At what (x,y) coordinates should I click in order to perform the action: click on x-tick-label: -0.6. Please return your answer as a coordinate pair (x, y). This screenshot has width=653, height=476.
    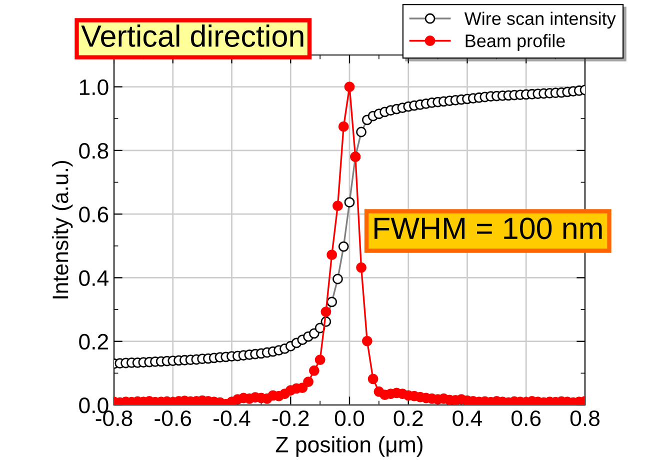
    Looking at the image, I should click on (173, 418).